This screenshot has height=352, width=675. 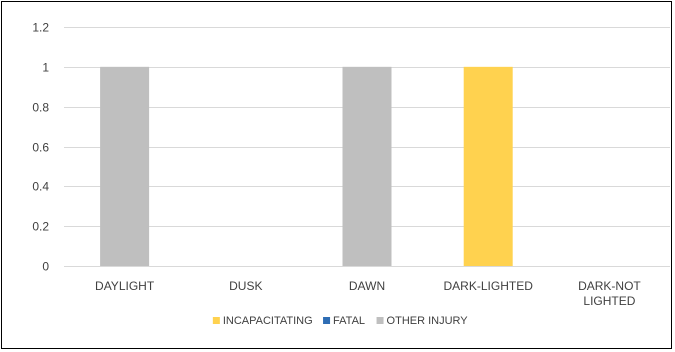 What do you see at coordinates (488, 166) in the screenshot?
I see `bar-incapacitating` at bounding box center [488, 166].